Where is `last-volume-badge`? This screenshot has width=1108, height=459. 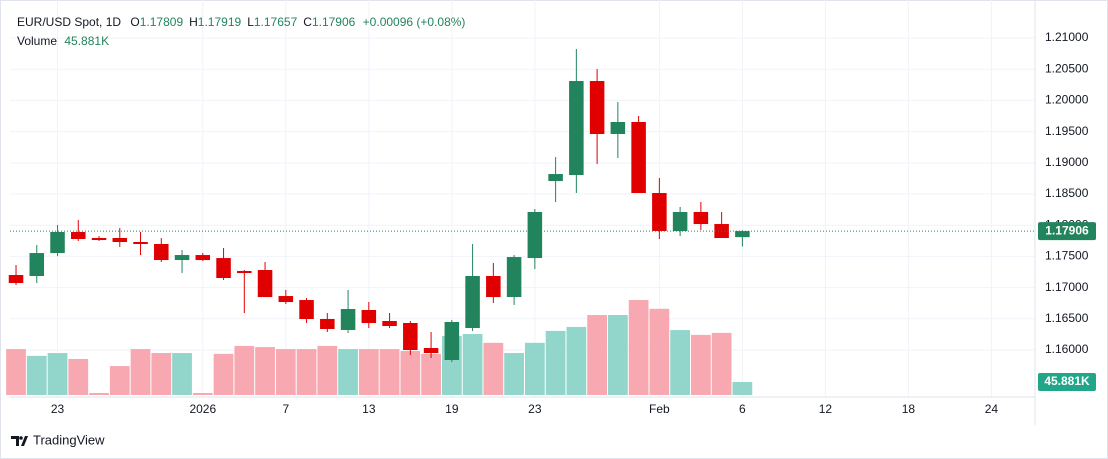 last-volume-badge is located at coordinates (1067, 382).